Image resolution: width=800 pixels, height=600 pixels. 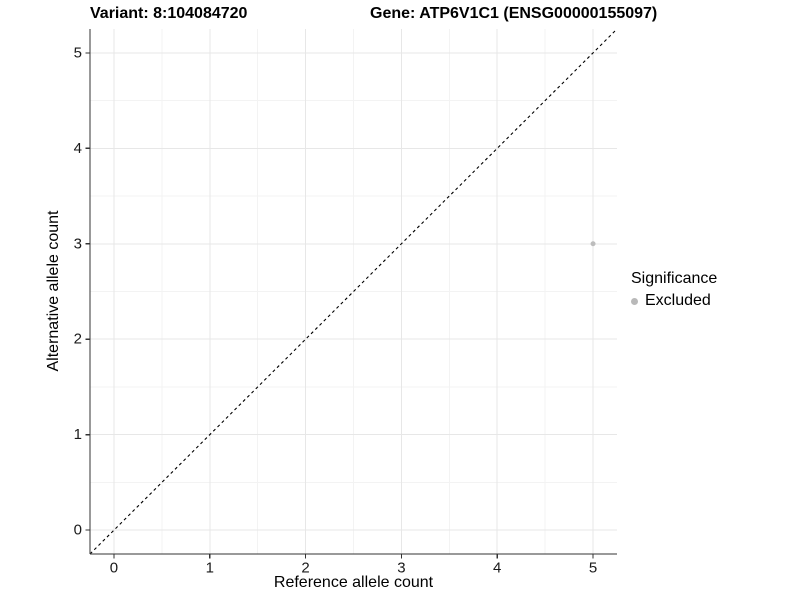 I want to click on legend-title: Significance, so click(x=674, y=278).